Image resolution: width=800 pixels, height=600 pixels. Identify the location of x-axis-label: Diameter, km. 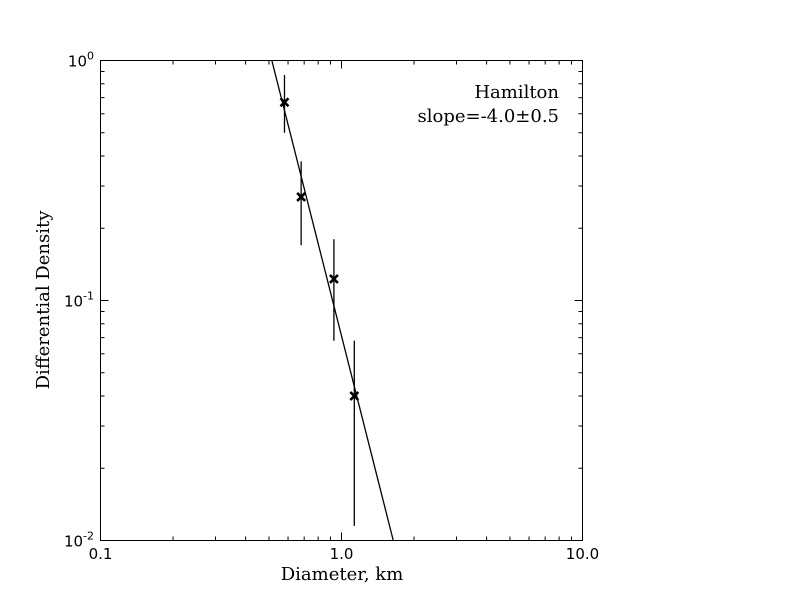
(342, 574).